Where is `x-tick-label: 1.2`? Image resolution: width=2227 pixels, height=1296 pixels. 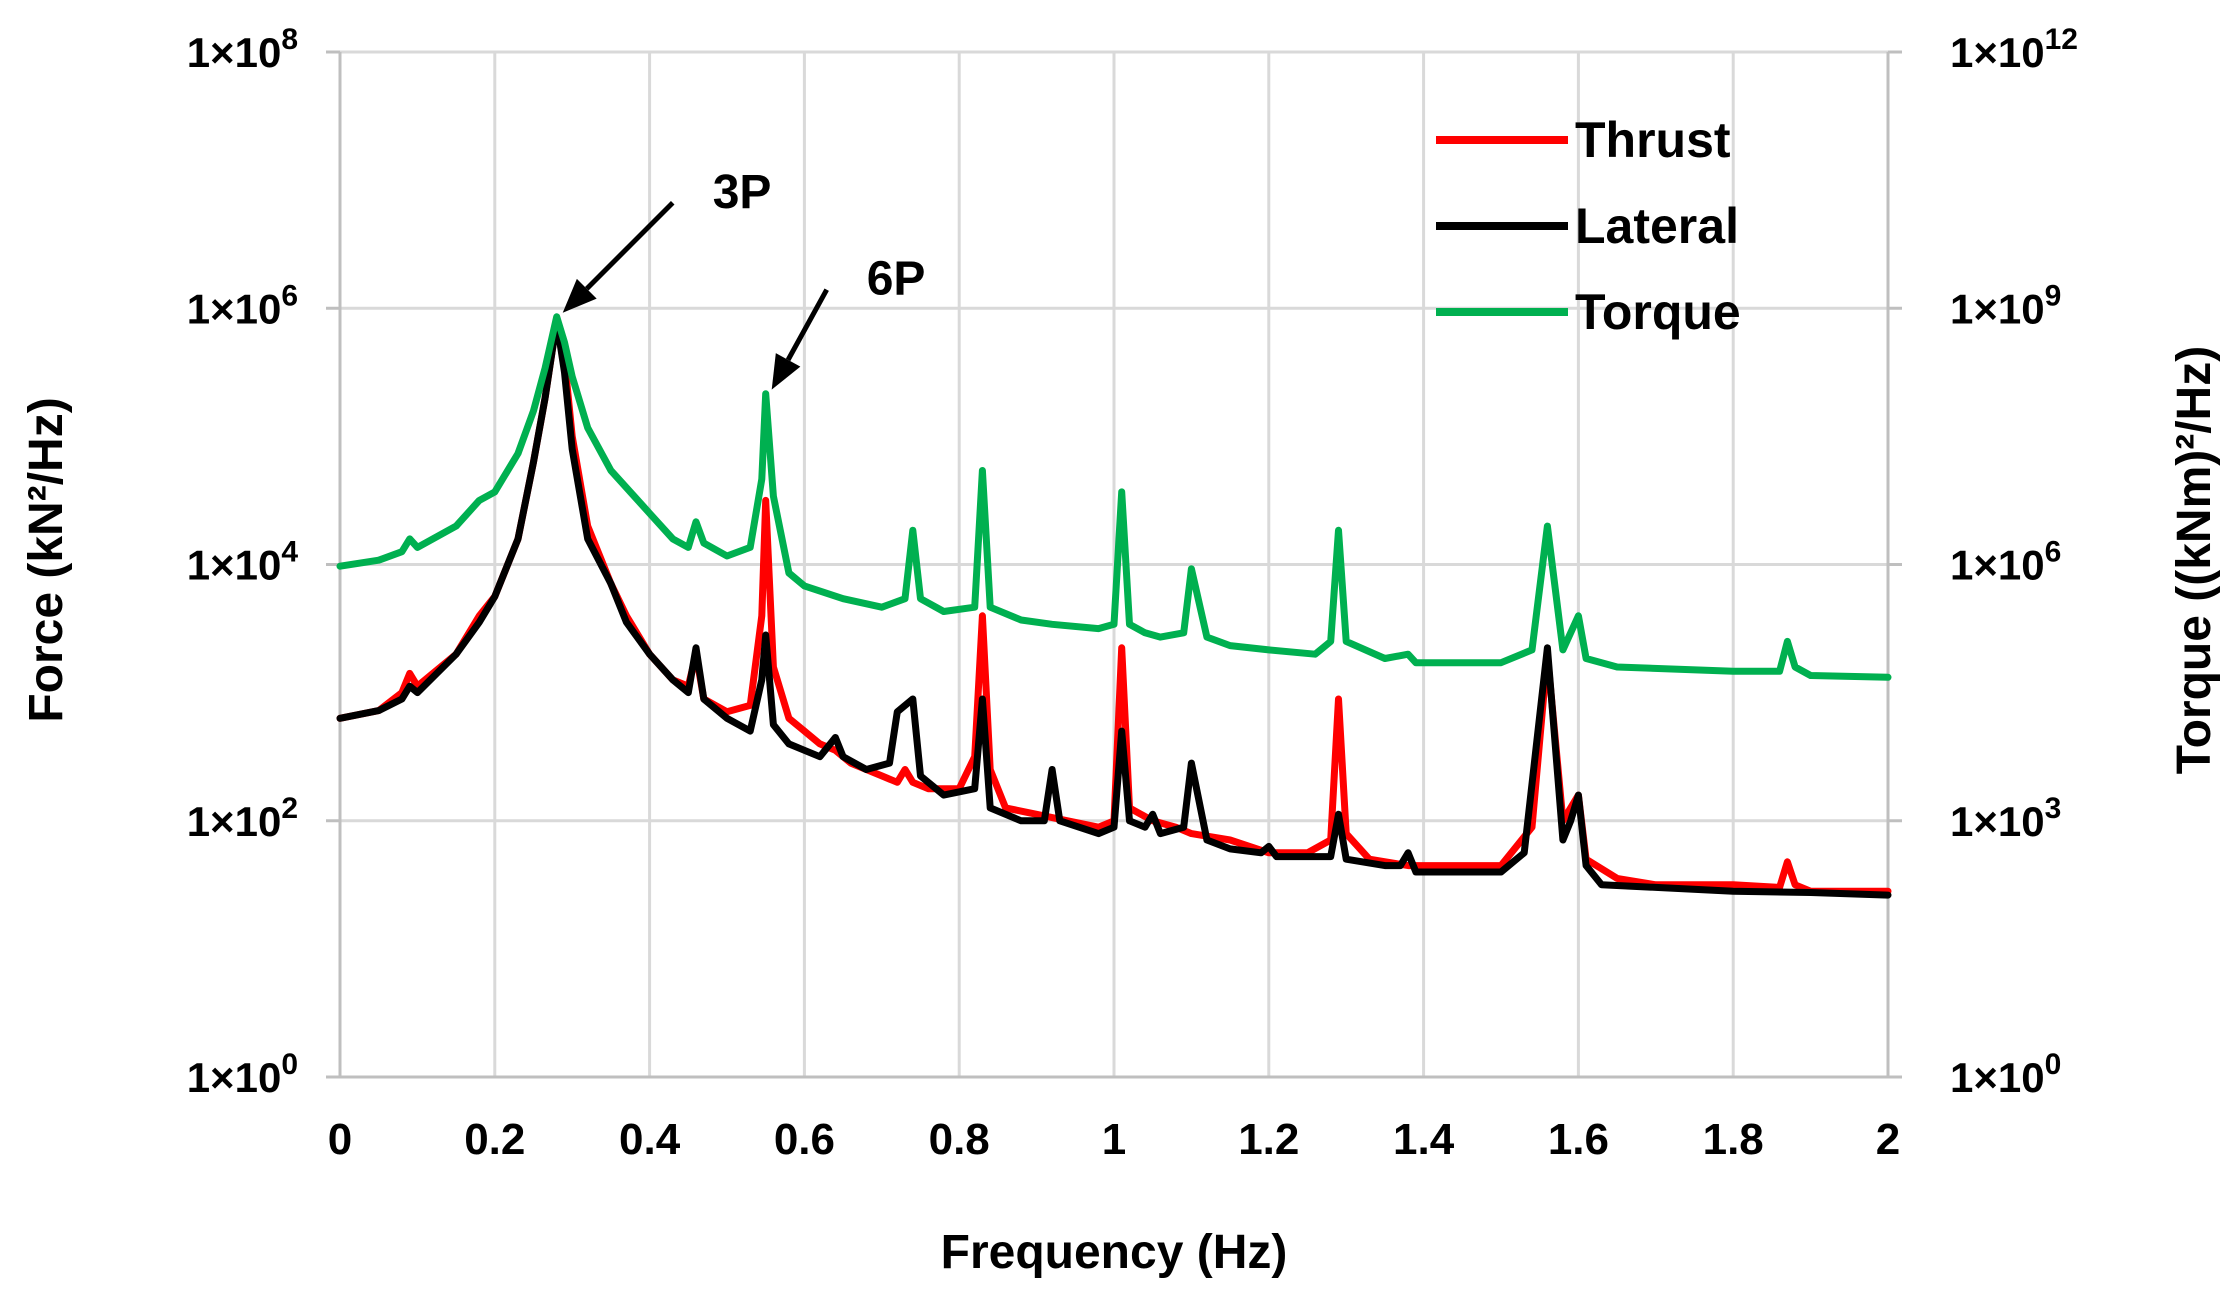
x-tick-label: 1.2 is located at coordinates (1268, 1139).